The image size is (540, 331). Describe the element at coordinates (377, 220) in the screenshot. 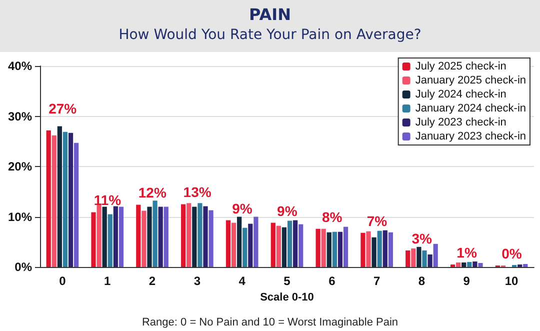

I see `data-label: 7%` at that location.